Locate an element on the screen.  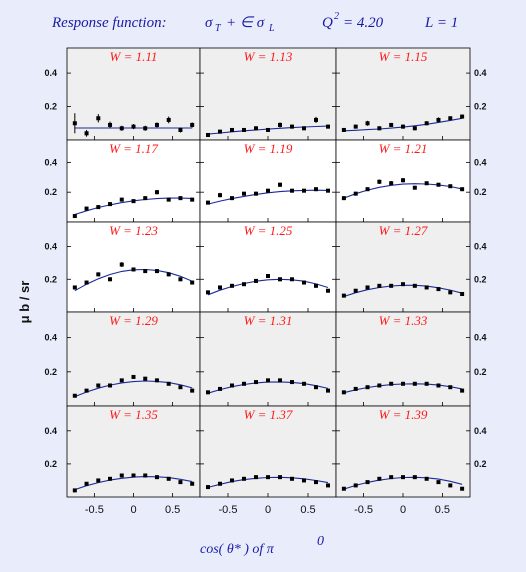
x-axis-label: cos( θ* ) of π is located at coordinates (237, 549).